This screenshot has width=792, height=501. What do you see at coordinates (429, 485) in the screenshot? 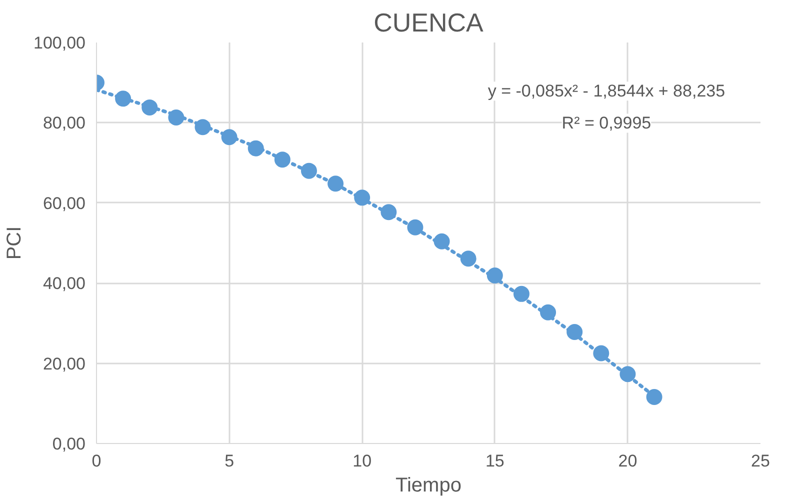
I see `x-axis-title: Tiempo` at bounding box center [429, 485].